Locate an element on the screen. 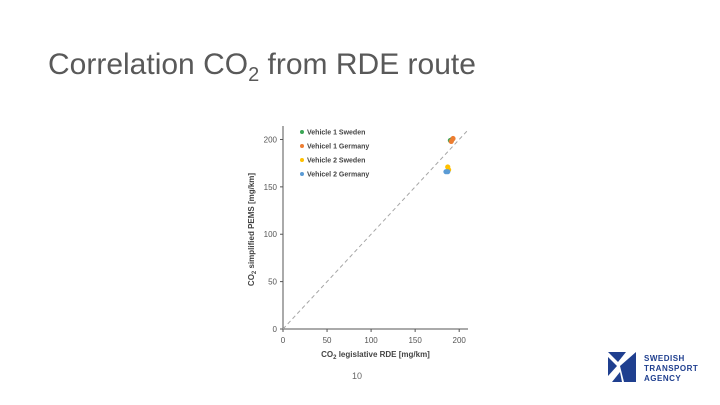 The image size is (720, 405). x-tick-label: 100 is located at coordinates (371, 340).